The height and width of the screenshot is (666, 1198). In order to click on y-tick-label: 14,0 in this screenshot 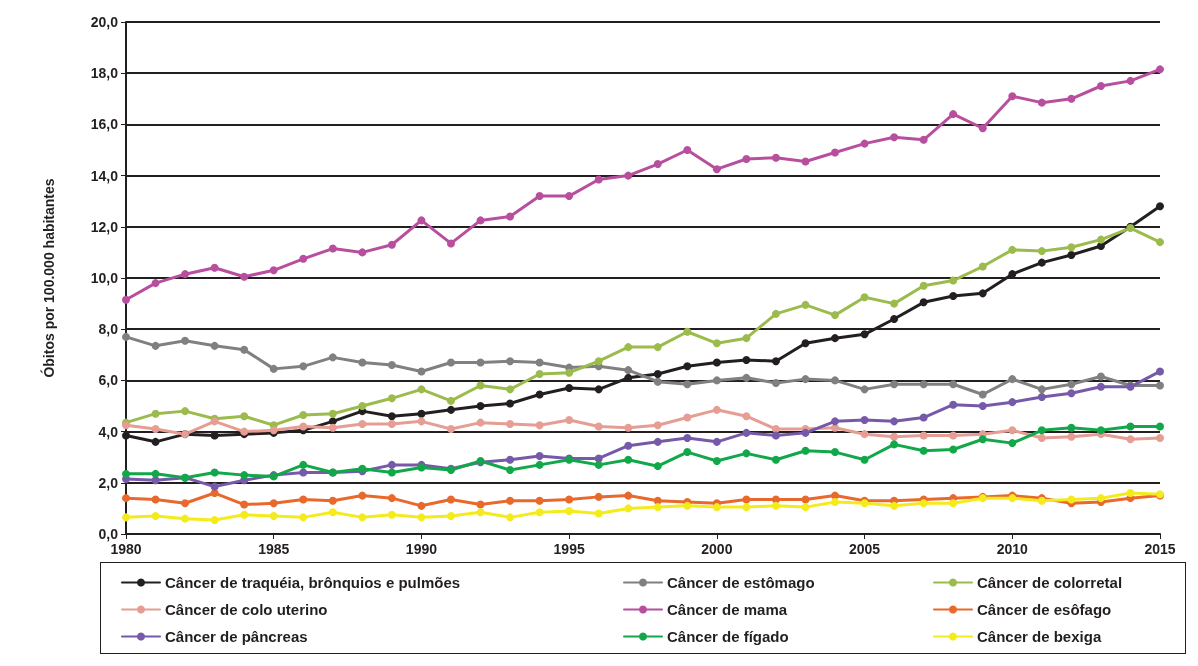, I will do `click(104, 175)`.